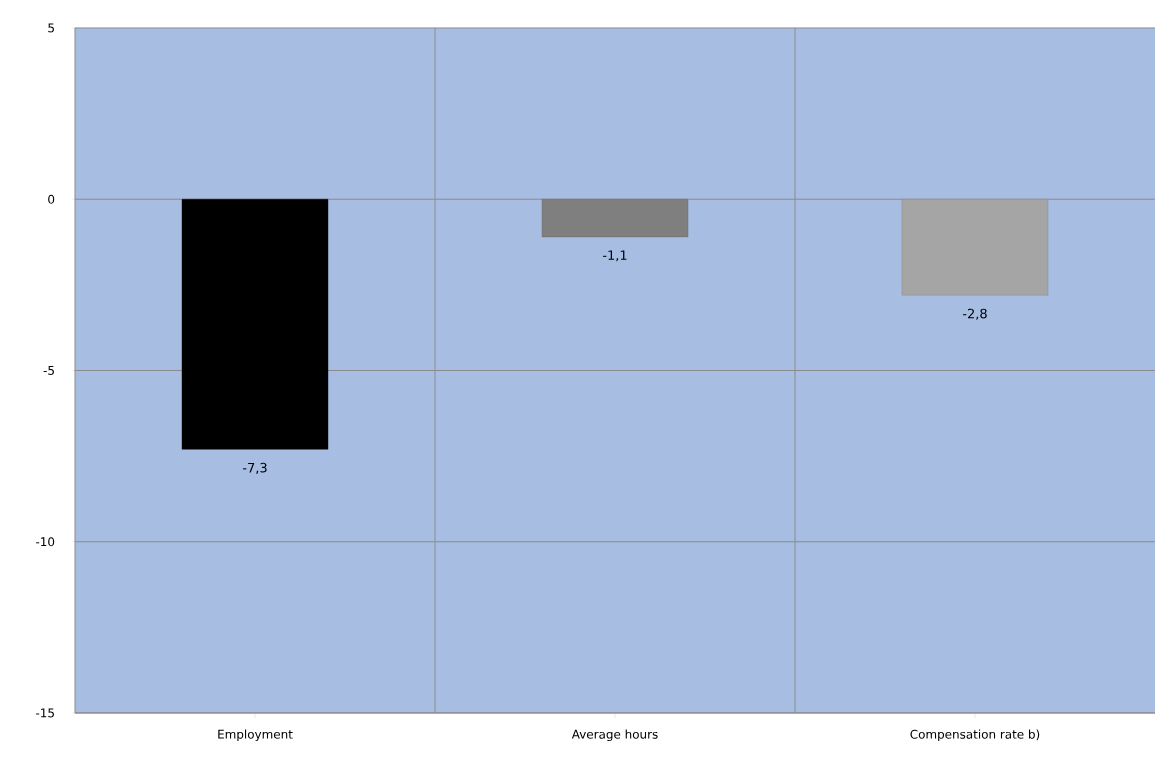 This screenshot has height=765, width=1155. I want to click on y-tick-label: 5, so click(51, 28).